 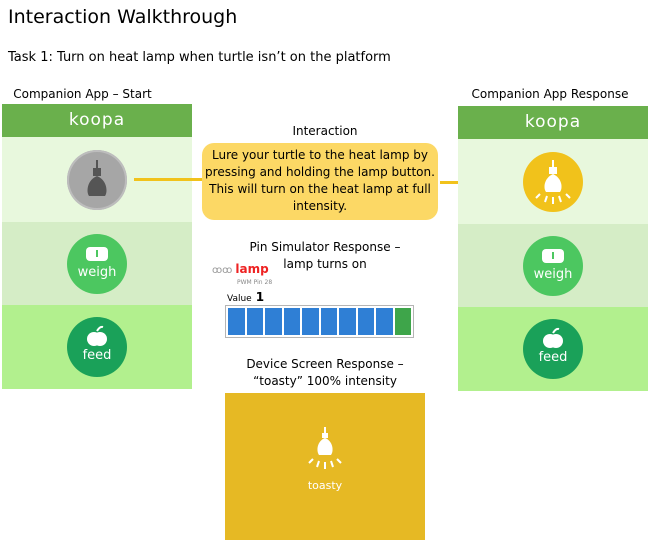 I want to click on page-title: Interaction Walkthrough, so click(x=123, y=17).